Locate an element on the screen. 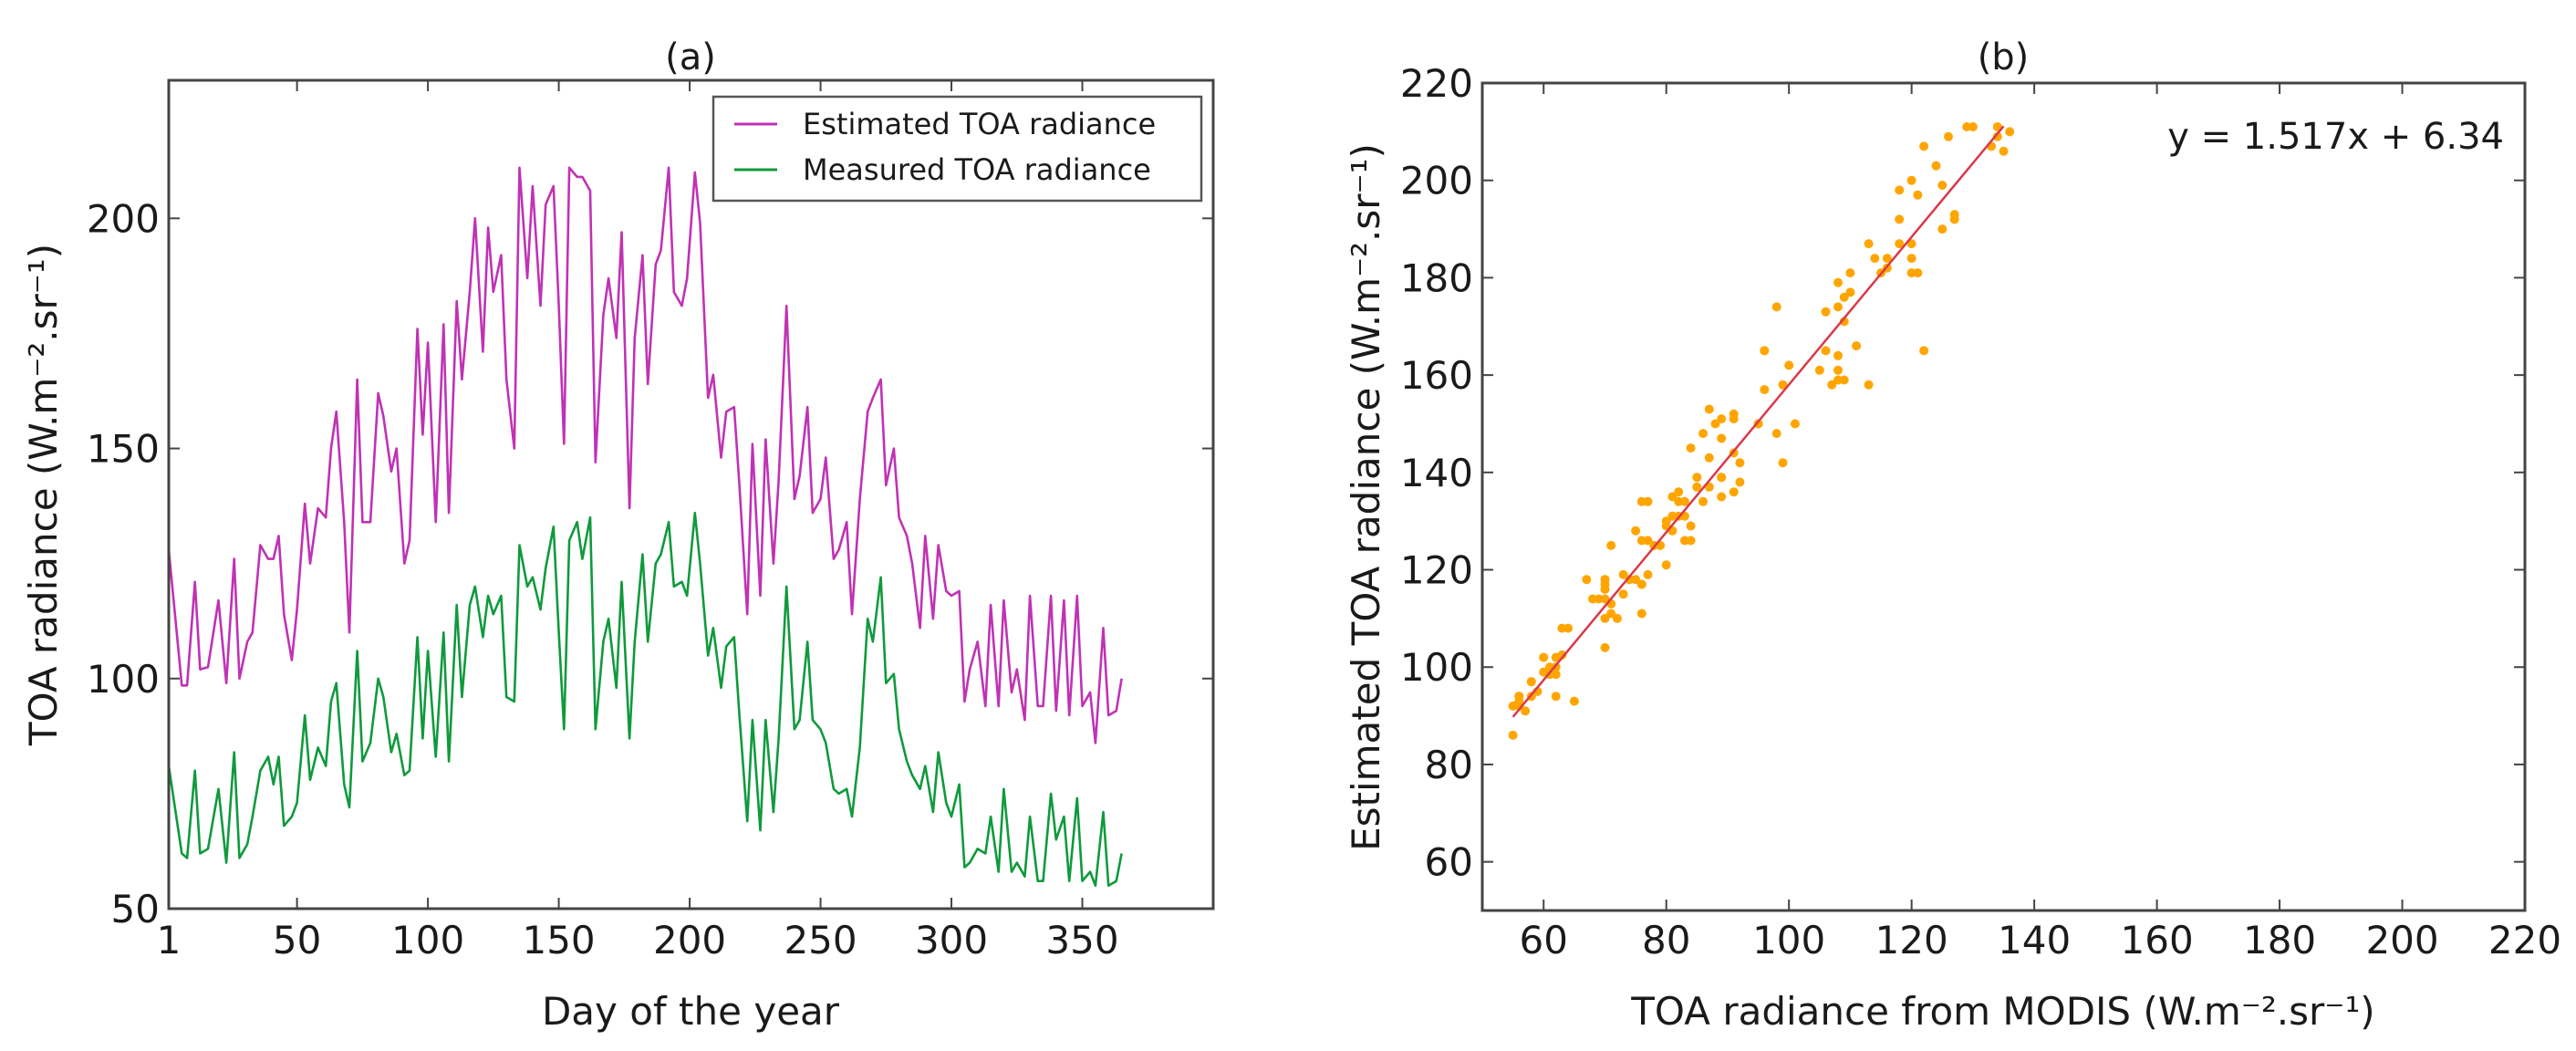 Image resolution: width=2576 pixels, height=1051 pixels. x-tick-label: 80 is located at coordinates (1666, 940).